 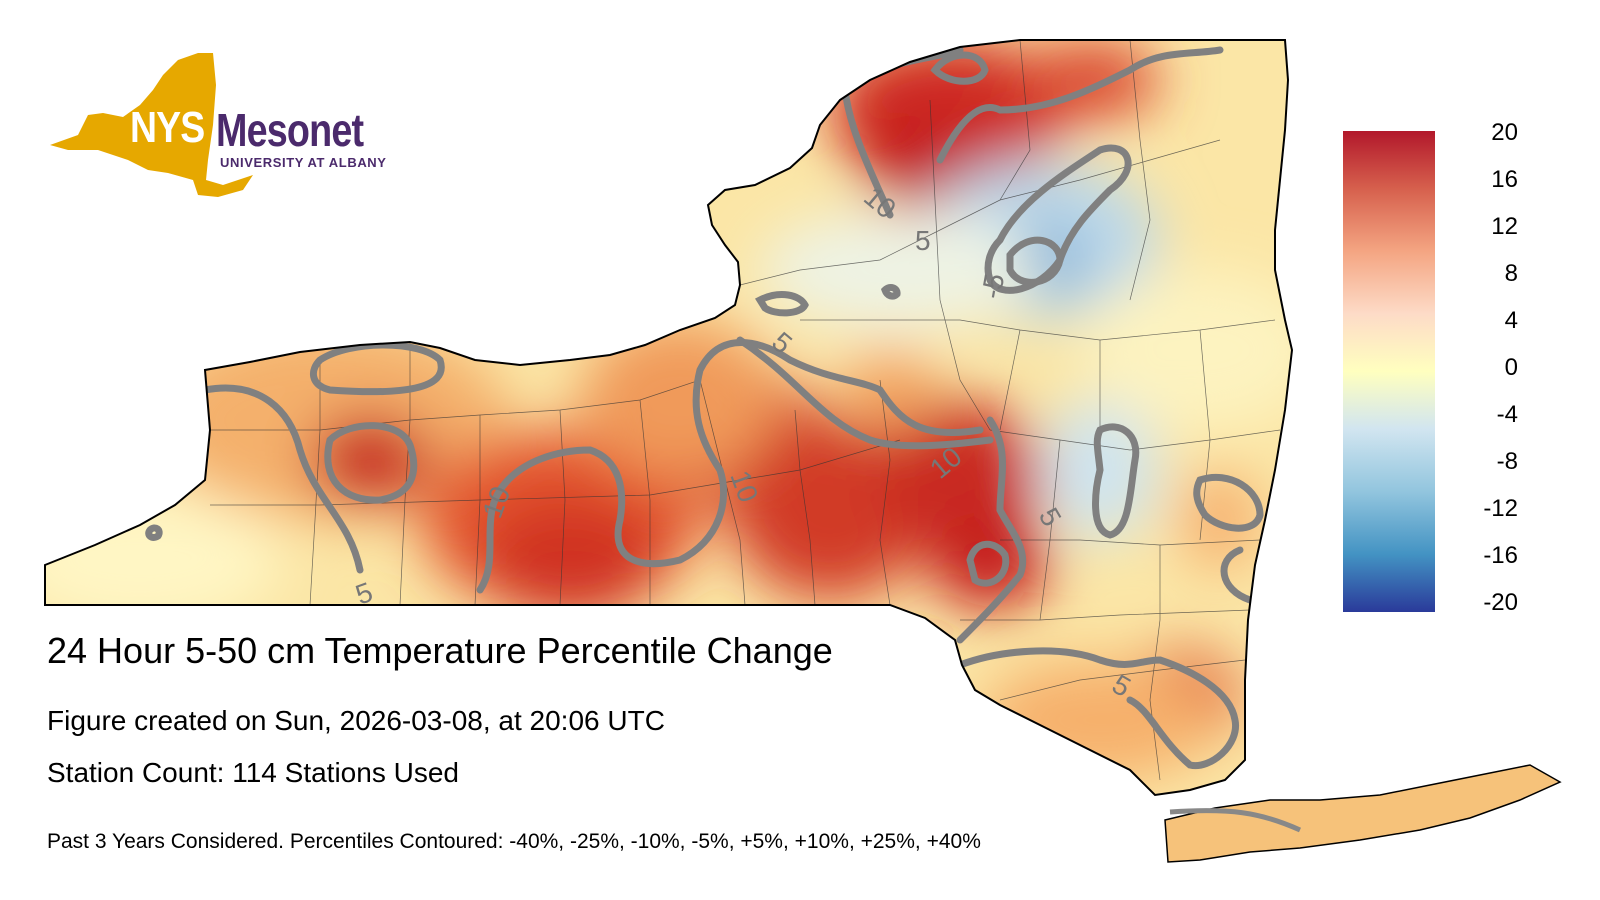 I want to click on colorbar-tick-label: 12, so click(x=1504, y=226).